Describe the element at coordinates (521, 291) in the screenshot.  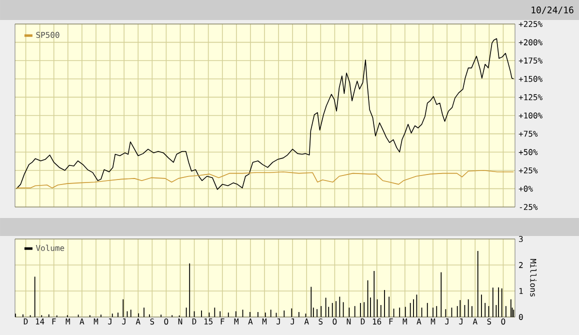
I see `y-tick-label: 1` at that location.